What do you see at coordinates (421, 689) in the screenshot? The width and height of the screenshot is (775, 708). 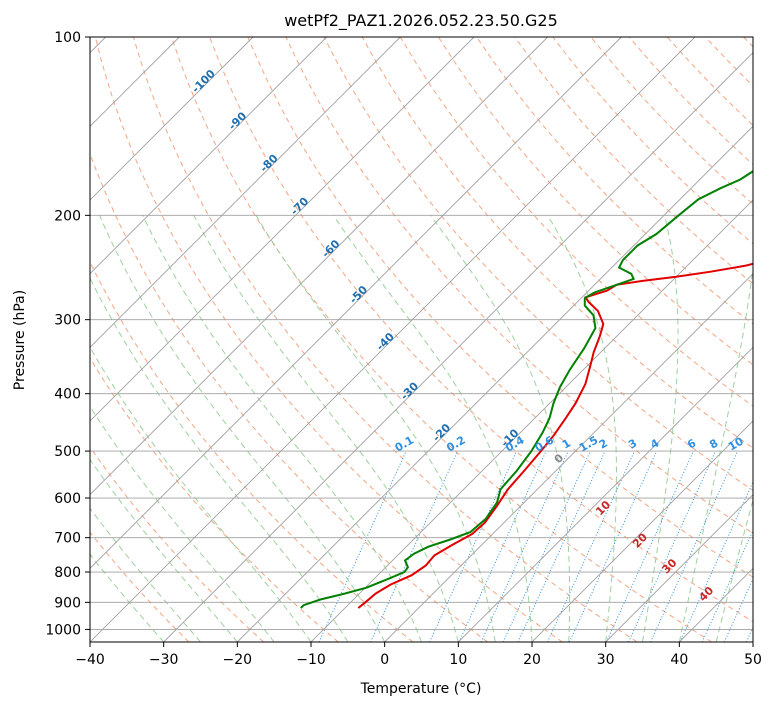 I see `x-axis-label: Temperature (°C)` at bounding box center [421, 689].